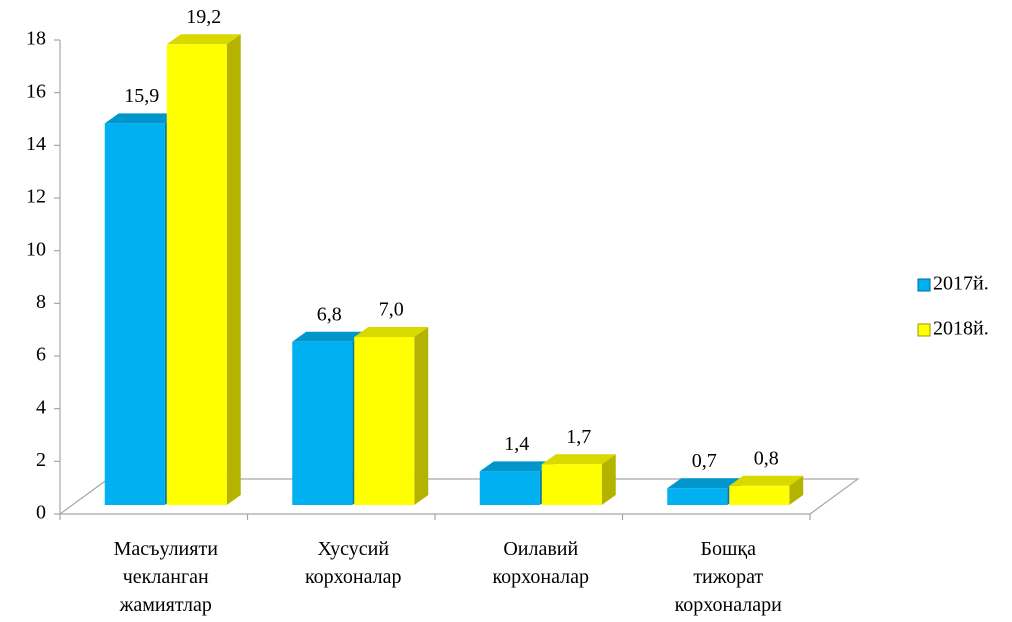  What do you see at coordinates (459, 496) in the screenshot?
I see `floor` at bounding box center [459, 496].